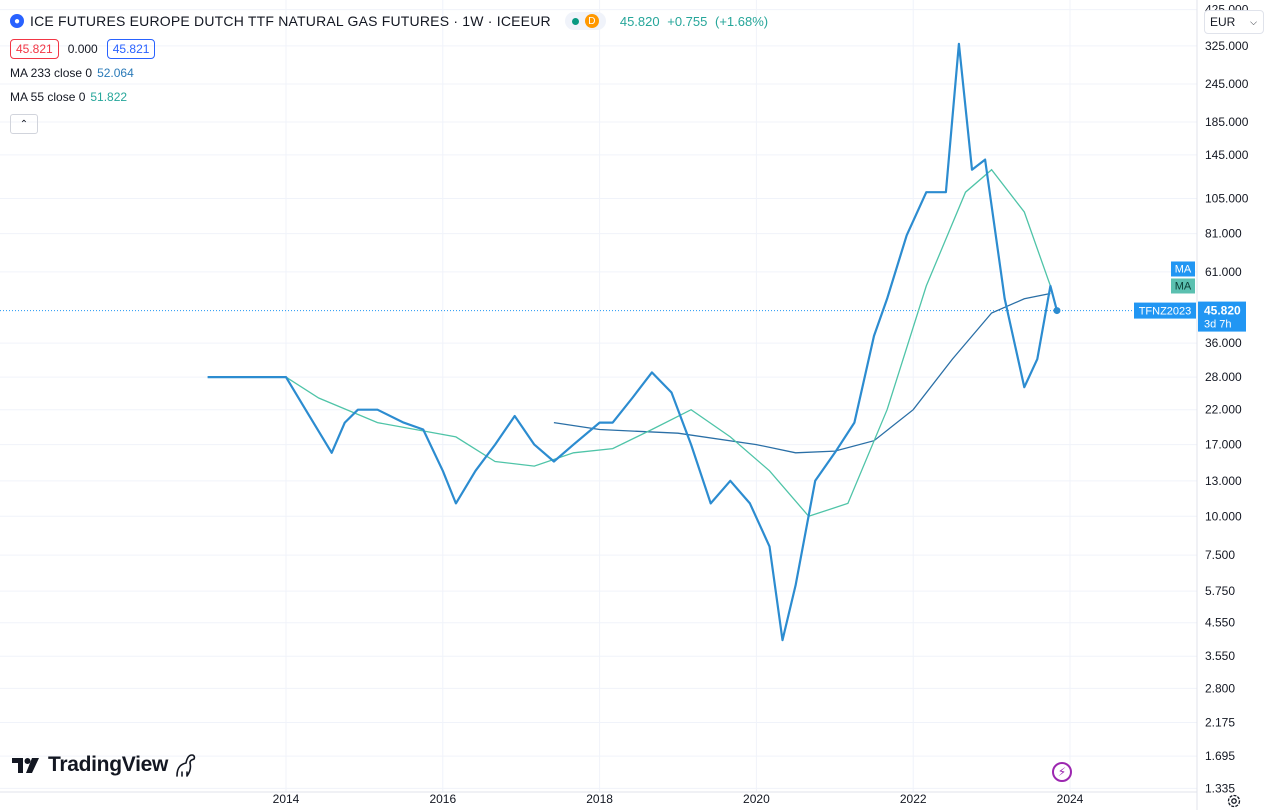  What do you see at coordinates (51, 73) in the screenshot?
I see `indicator-label: MA 233 close 0` at bounding box center [51, 73].